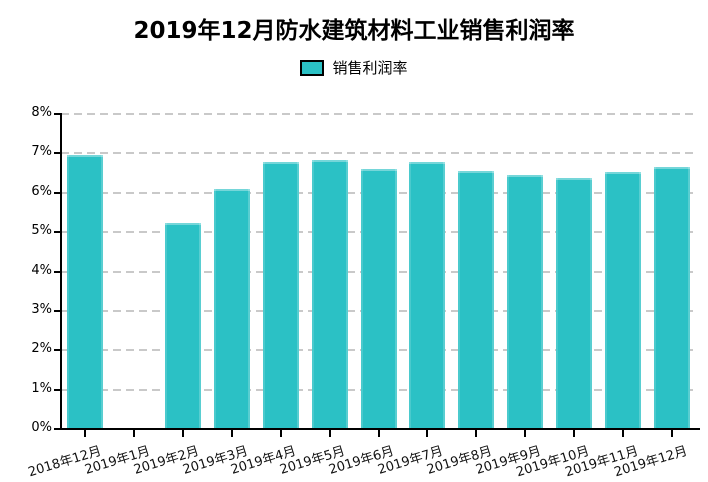 This screenshot has width=708, height=482. Describe the element at coordinates (41, 349) in the screenshot. I see `y-axis-label: 2%` at that location.